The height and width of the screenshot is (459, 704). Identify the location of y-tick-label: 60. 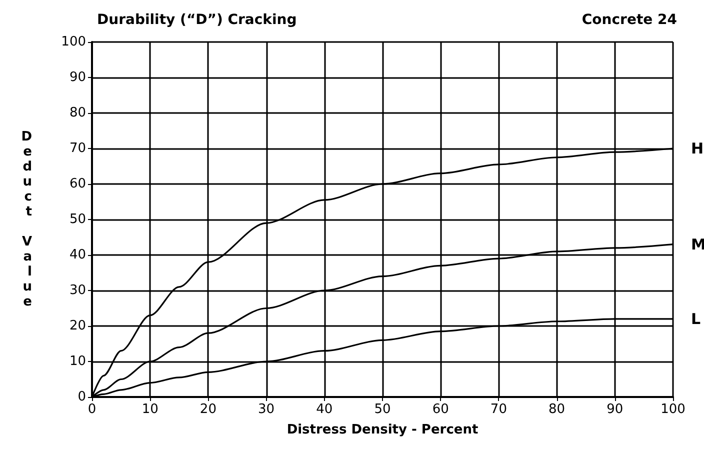
(77, 184).